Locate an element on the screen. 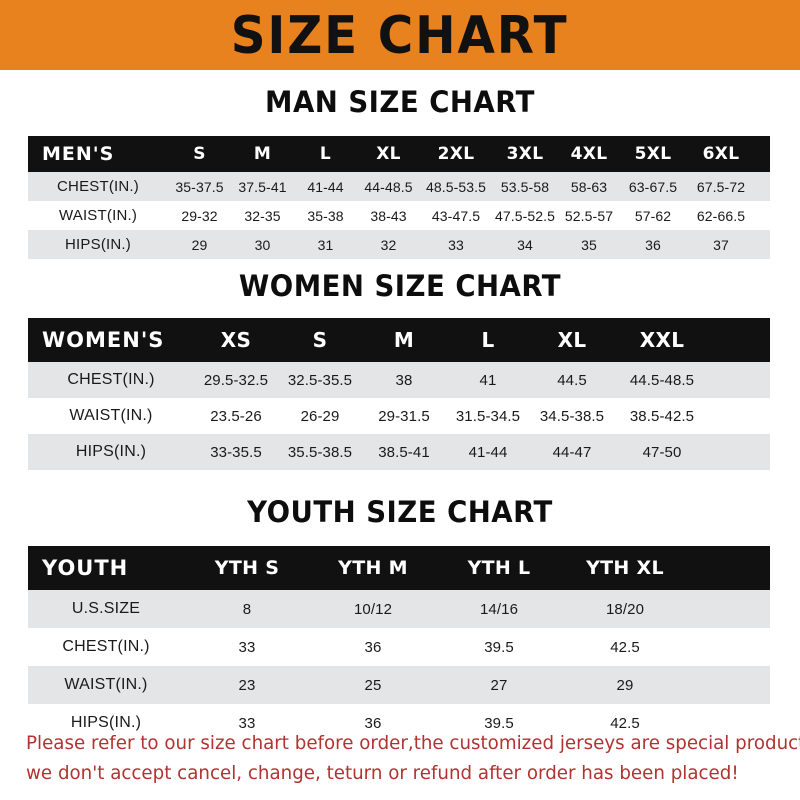 Image resolution: width=800 pixels, height=800 pixels. youth-header-label: YOUTH is located at coordinates (85, 568).